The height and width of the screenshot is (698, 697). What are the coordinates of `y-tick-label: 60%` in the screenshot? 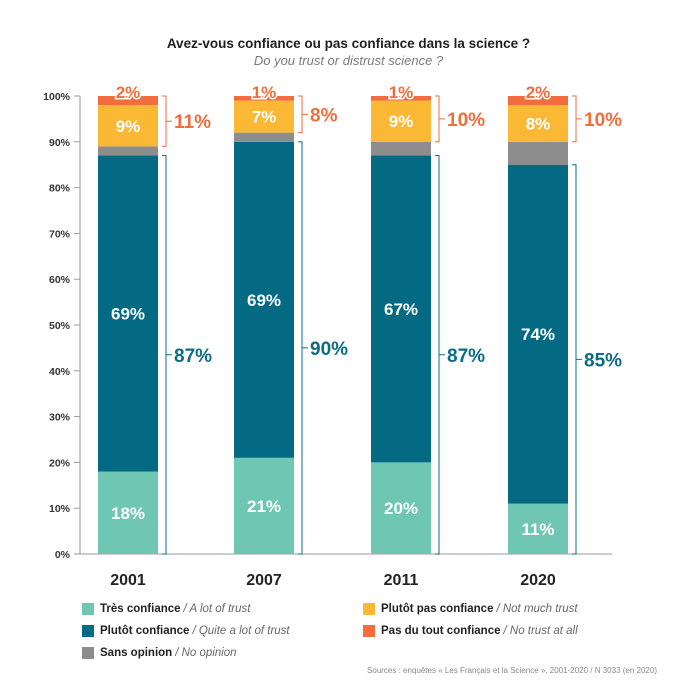 It's located at (60, 280).